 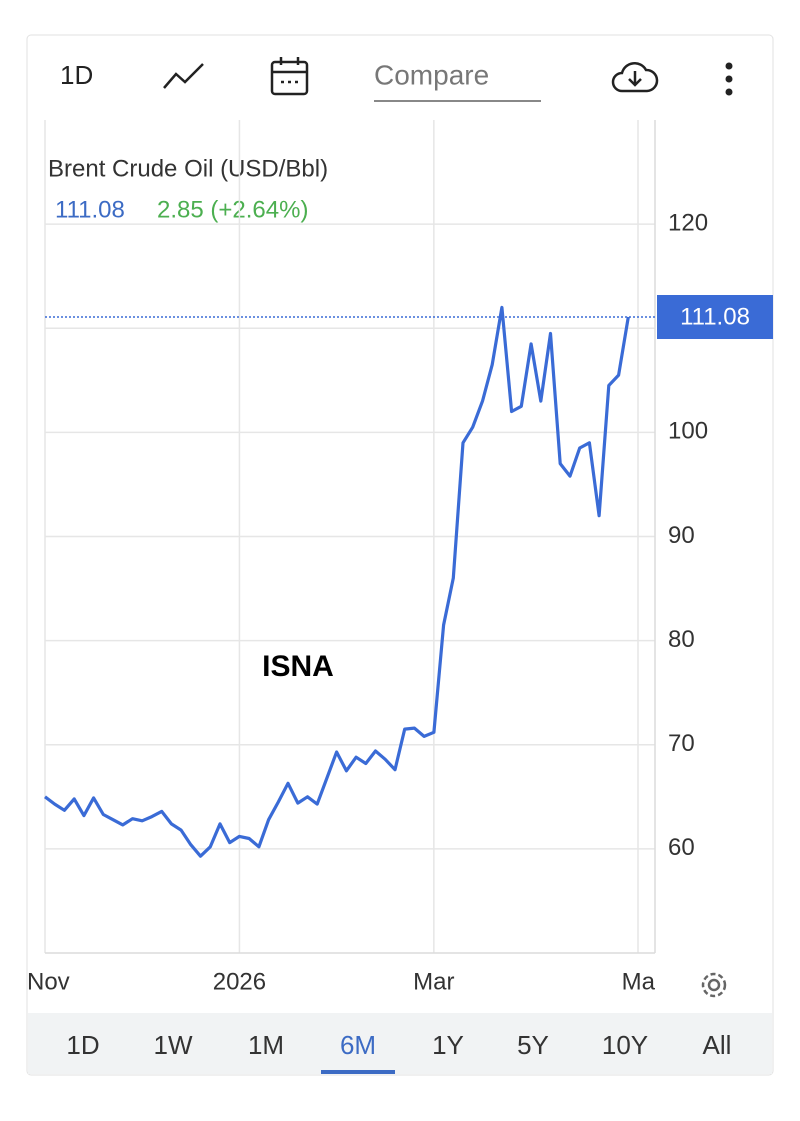 I want to click on interval-button: 1D, so click(x=76, y=75).